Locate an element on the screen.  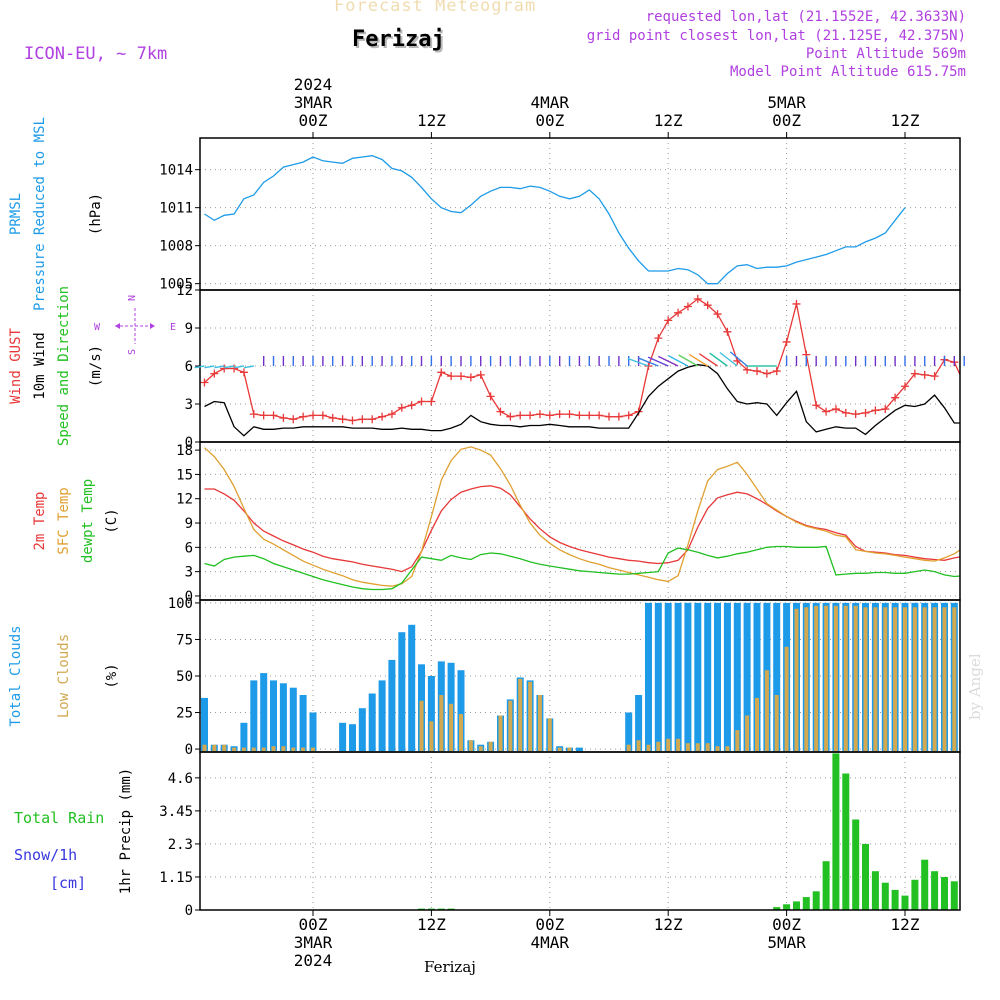
compass-north: N is located at coordinates (132, 298).